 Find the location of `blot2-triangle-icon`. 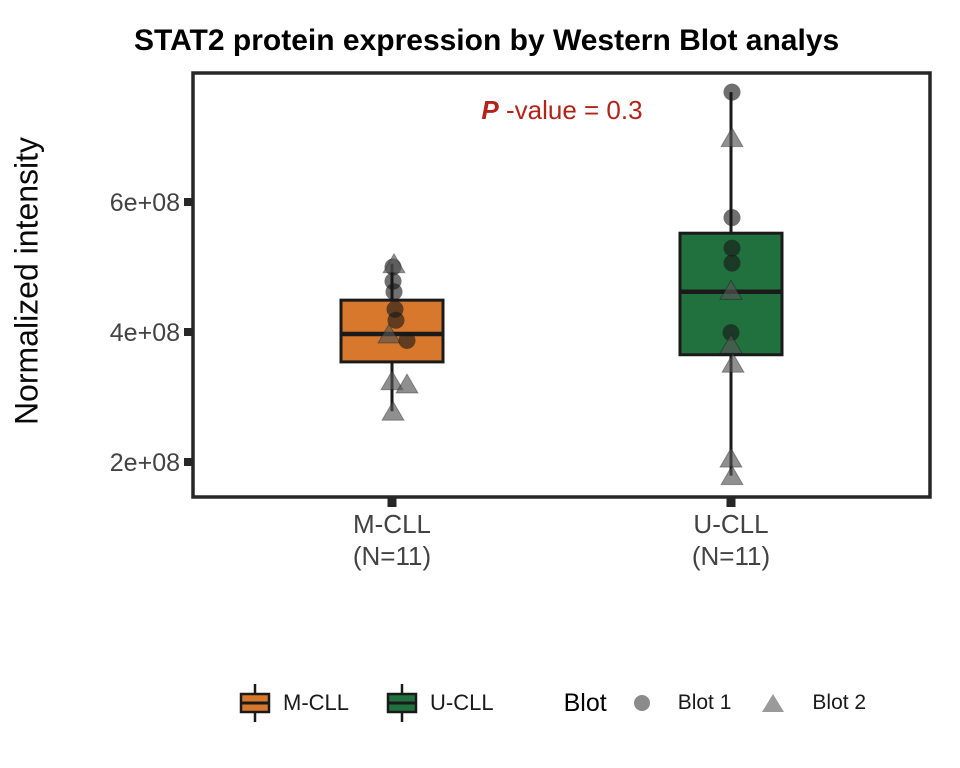

blot2-triangle-icon is located at coordinates (773, 703).